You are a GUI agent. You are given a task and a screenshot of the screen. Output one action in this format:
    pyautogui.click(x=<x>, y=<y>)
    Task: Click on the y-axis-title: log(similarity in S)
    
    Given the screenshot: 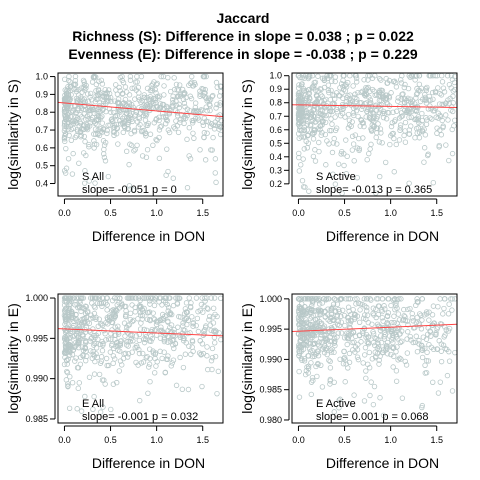 What is the action you would take?
    pyautogui.click(x=13, y=134)
    